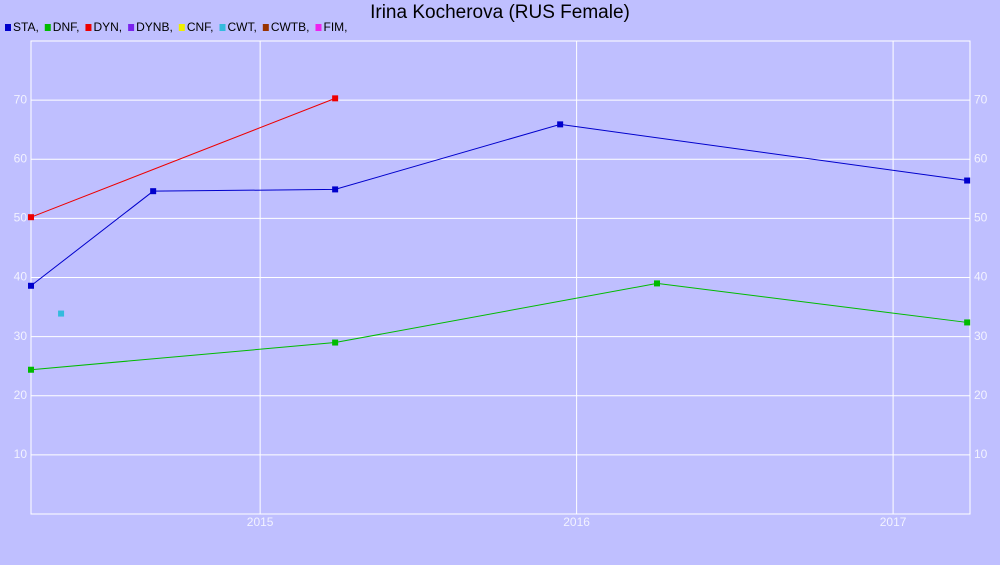 The height and width of the screenshot is (565, 1000). Describe the element at coordinates (200, 27) in the screenshot. I see `legend-label: CNF,` at that location.